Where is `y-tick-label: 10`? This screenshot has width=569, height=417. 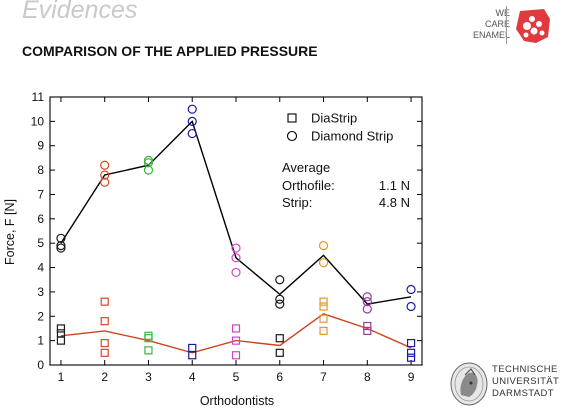
y-tick-label: 10 is located at coordinates (38, 121).